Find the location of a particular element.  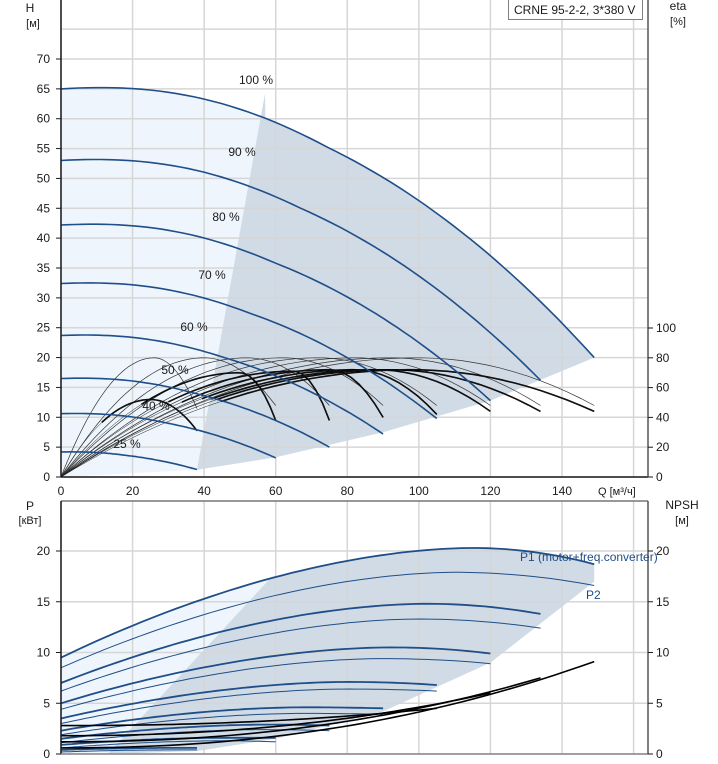

speed-label: 70 % is located at coordinates (212, 275).